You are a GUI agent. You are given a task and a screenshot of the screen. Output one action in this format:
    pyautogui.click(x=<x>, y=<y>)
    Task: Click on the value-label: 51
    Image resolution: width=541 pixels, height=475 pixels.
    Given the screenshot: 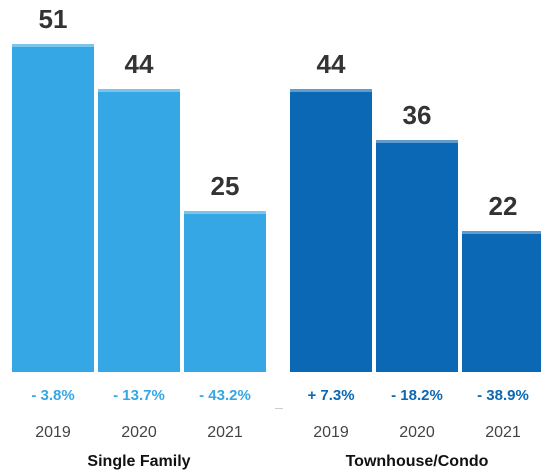 What is the action you would take?
    pyautogui.click(x=53, y=19)
    